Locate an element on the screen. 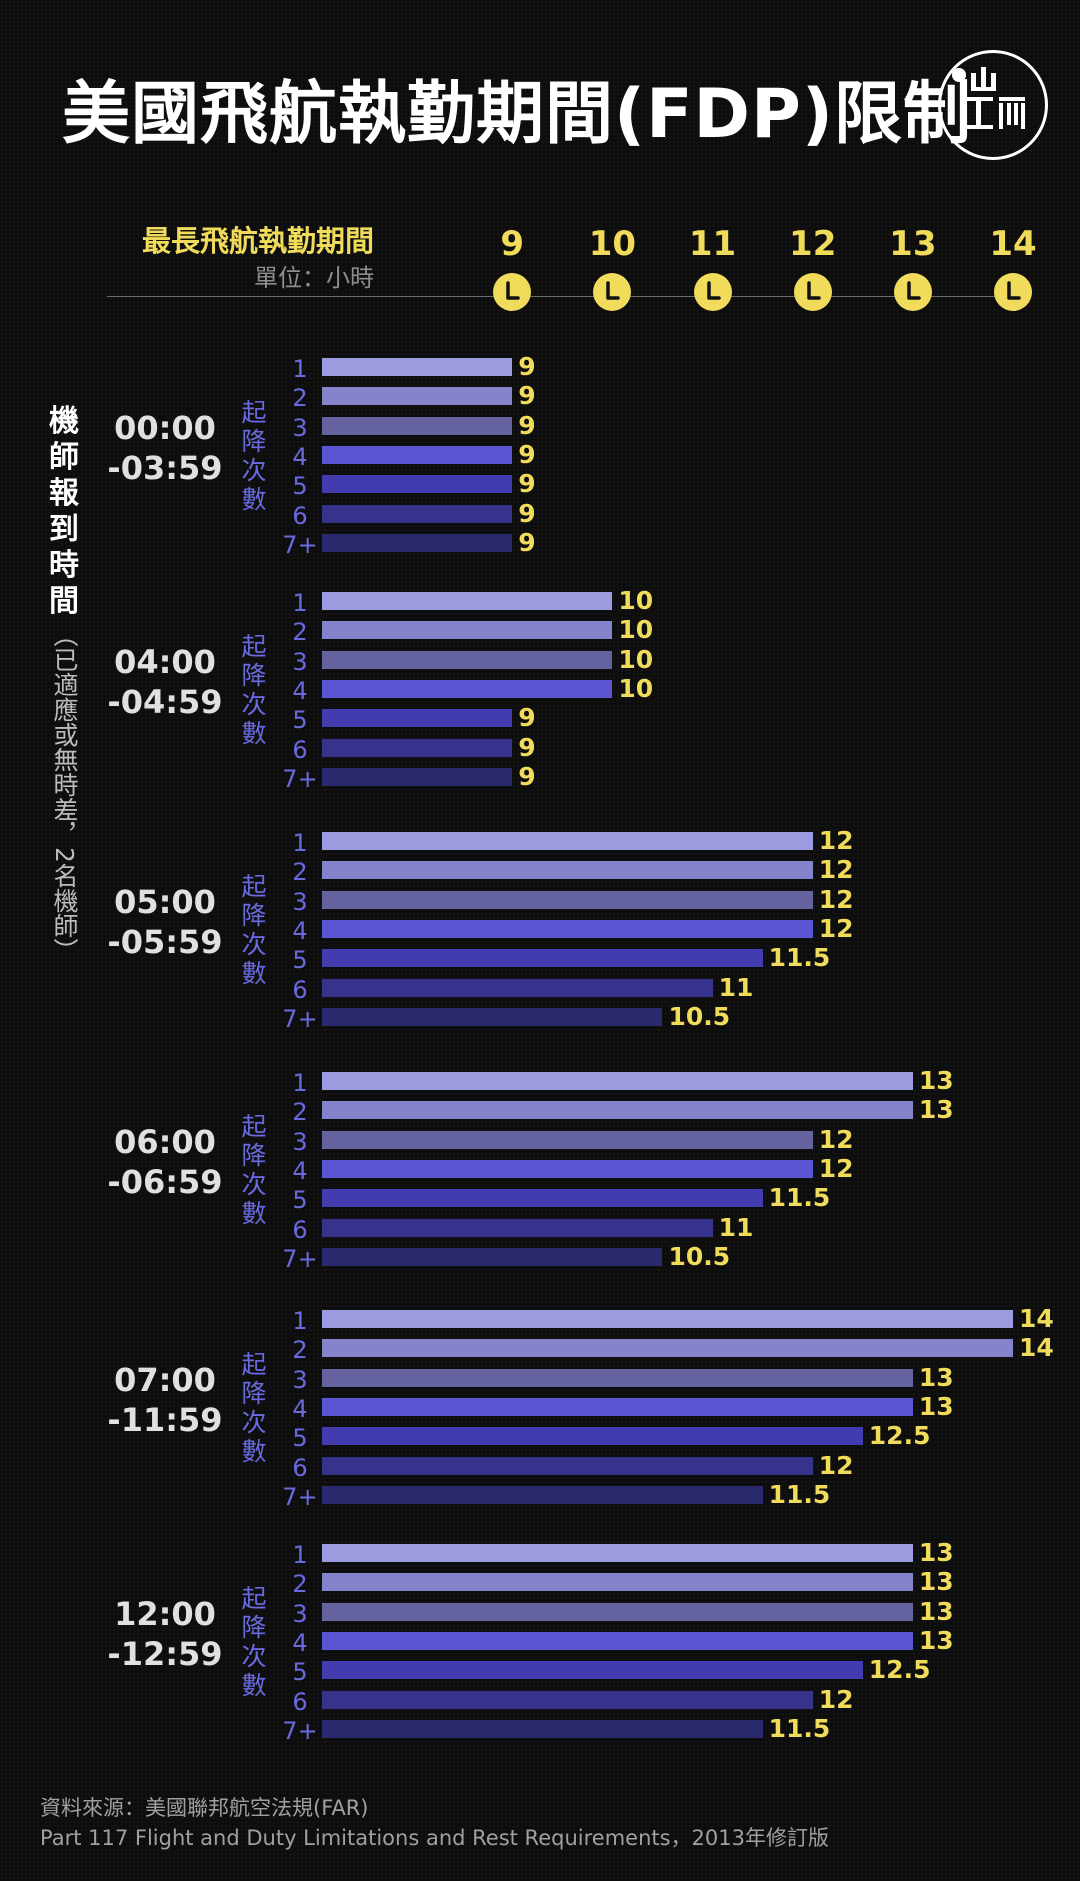 This screenshot has height=1881, width=1080. x-tick-label: 9 is located at coordinates (512, 244).